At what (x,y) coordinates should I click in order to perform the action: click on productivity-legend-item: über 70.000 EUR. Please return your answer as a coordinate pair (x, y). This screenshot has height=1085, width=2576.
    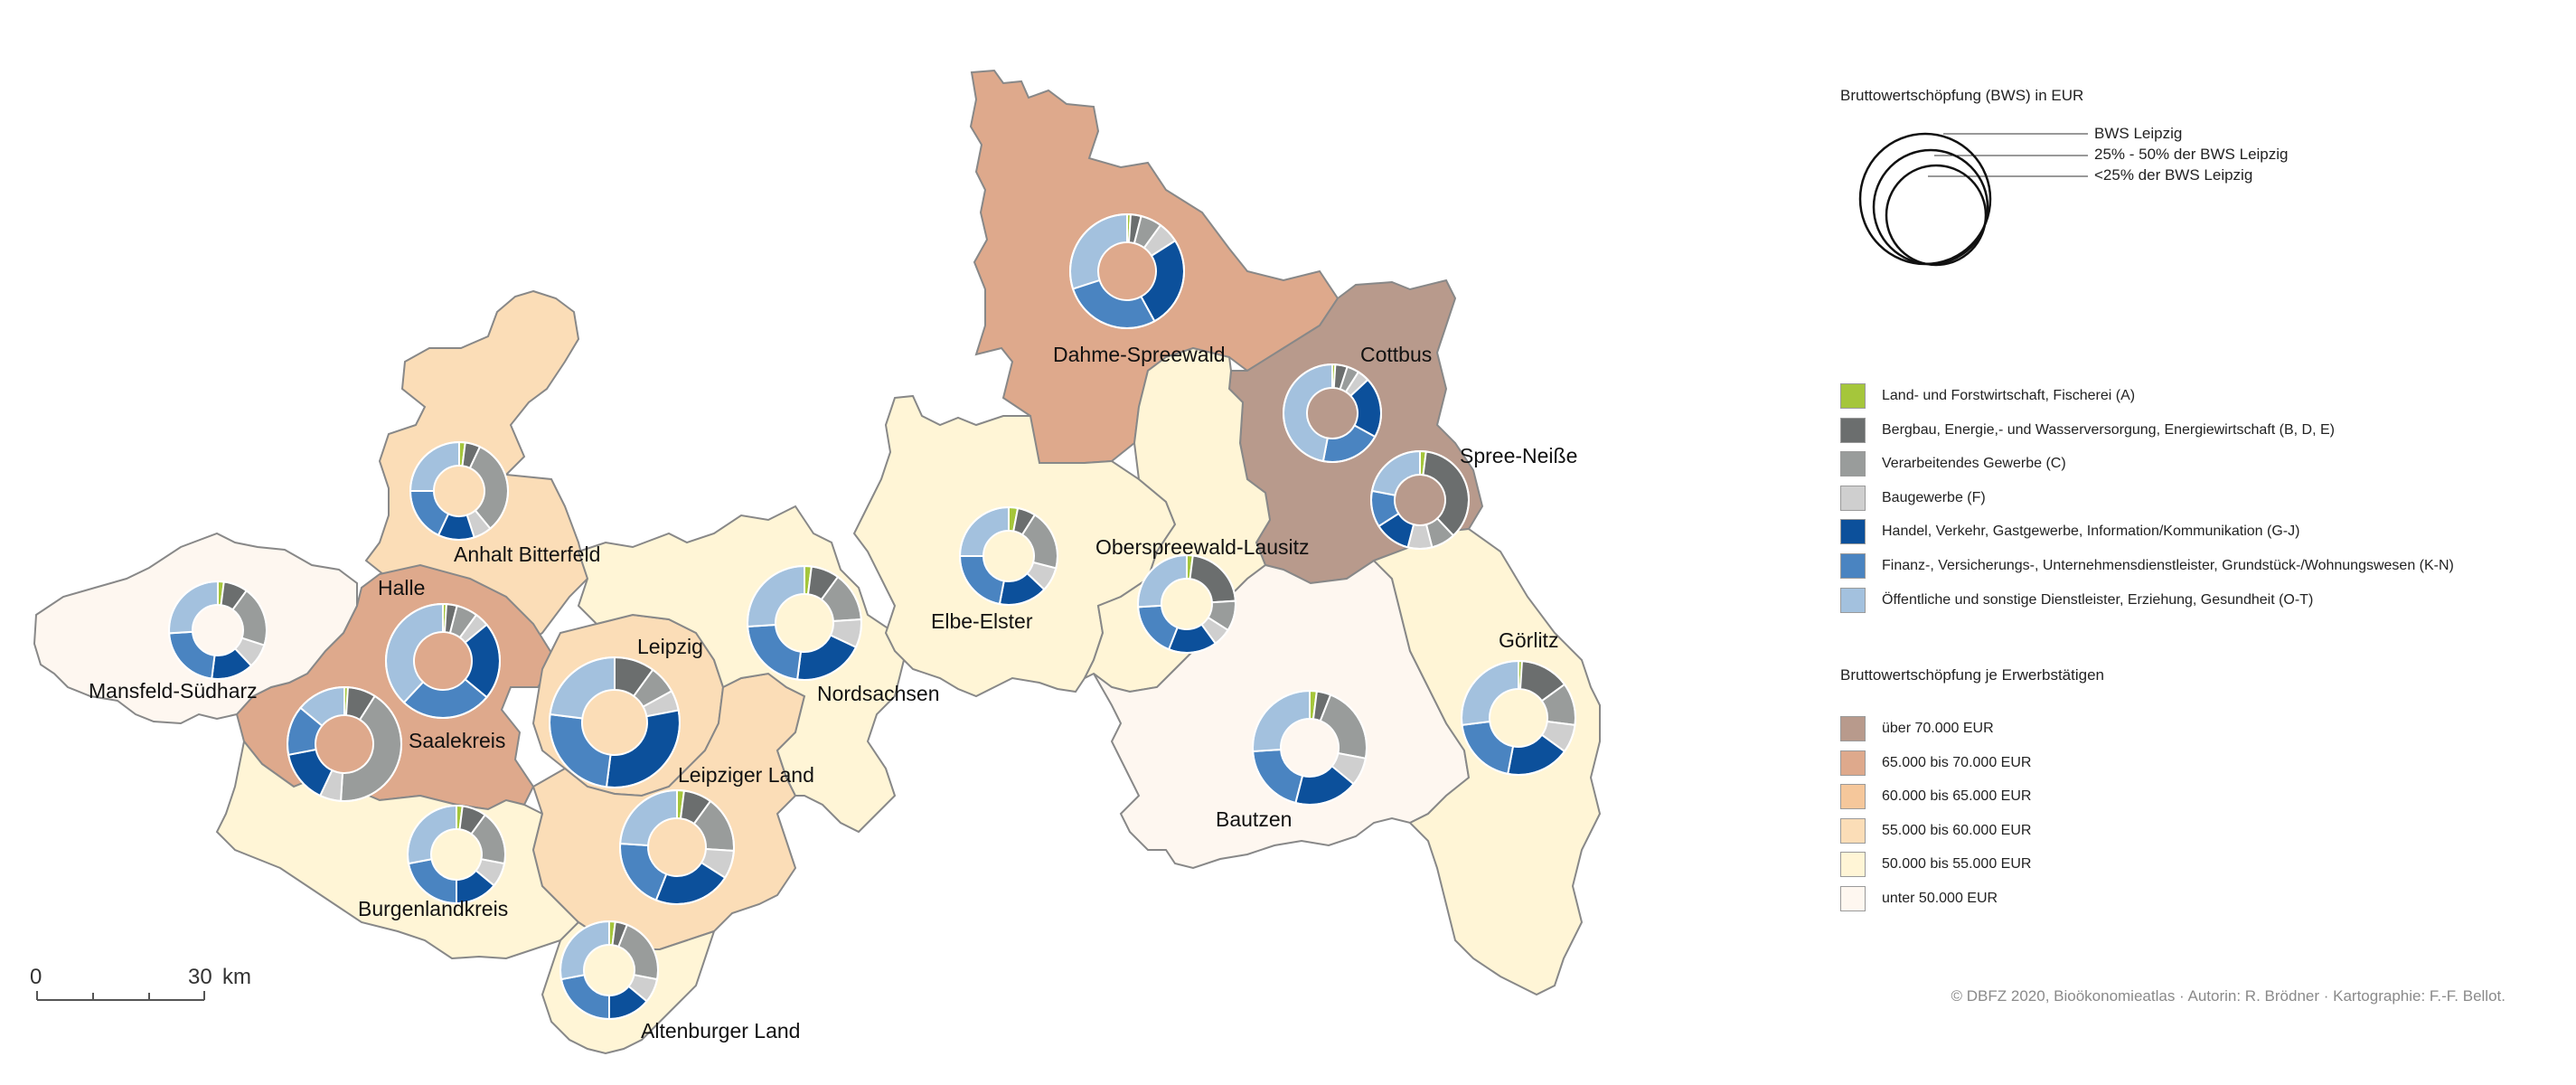
    Looking at the image, I should click on (1917, 729).